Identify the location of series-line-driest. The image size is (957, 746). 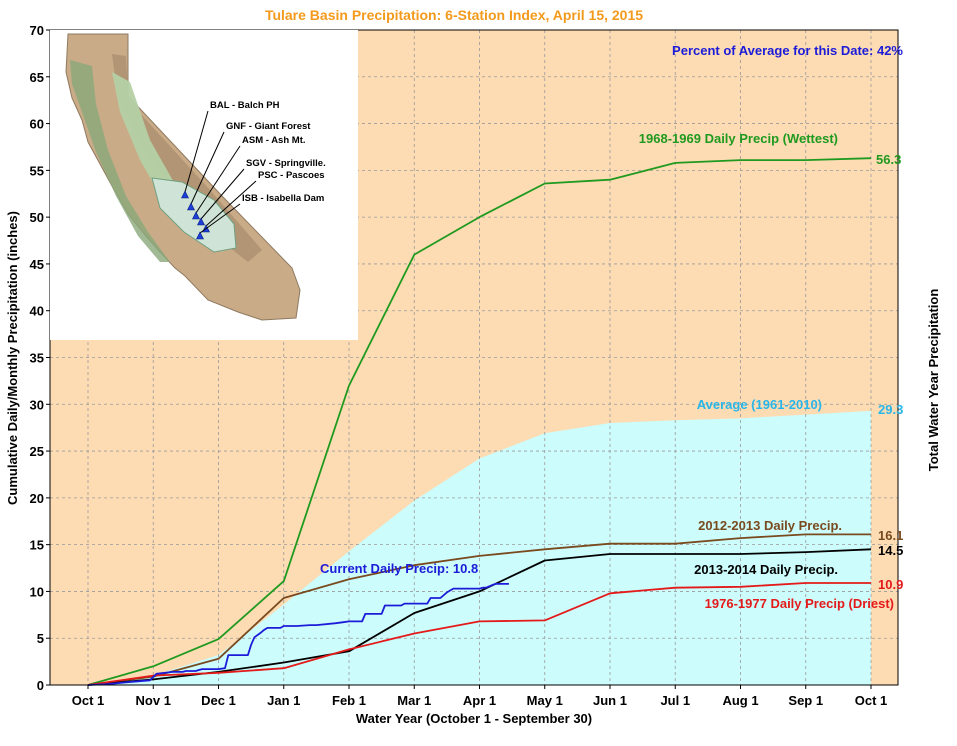
(479, 634).